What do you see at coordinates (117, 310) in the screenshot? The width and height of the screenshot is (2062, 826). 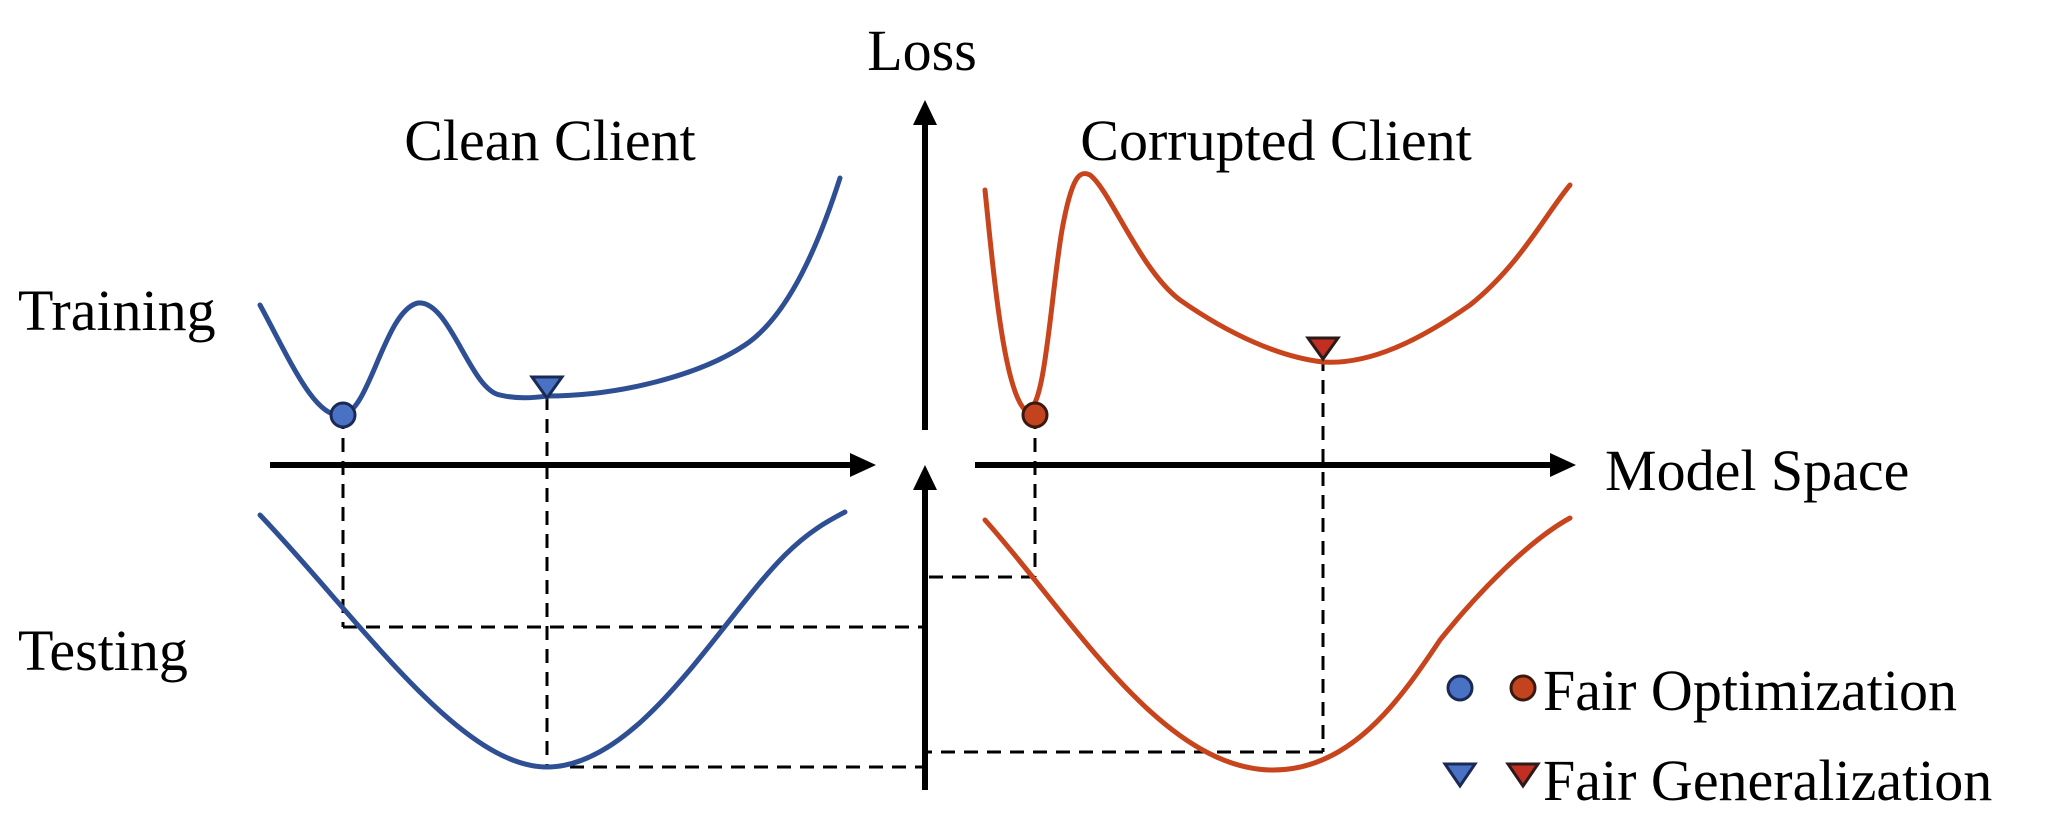 I see `training-row-label: Training` at bounding box center [117, 310].